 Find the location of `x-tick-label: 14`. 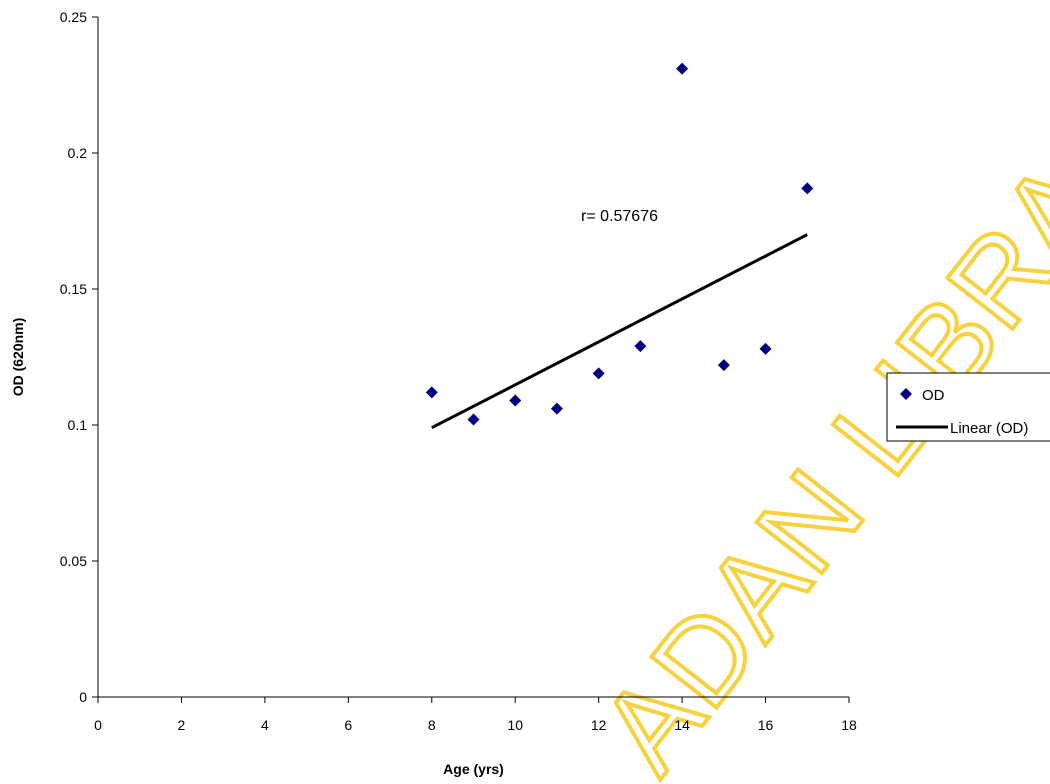

x-tick-label: 14 is located at coordinates (682, 725).